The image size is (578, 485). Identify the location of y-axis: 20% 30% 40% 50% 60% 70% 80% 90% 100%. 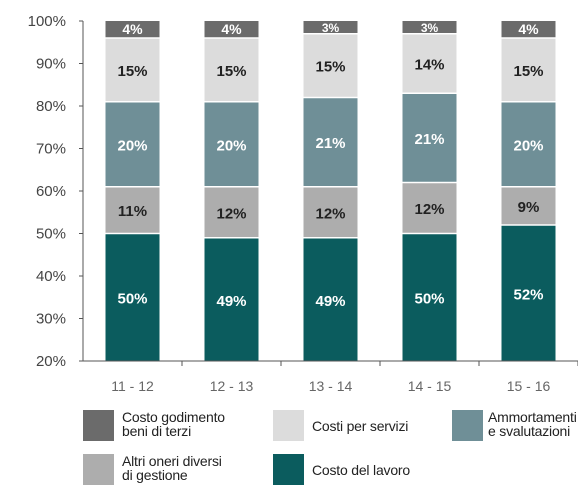
(56, 191).